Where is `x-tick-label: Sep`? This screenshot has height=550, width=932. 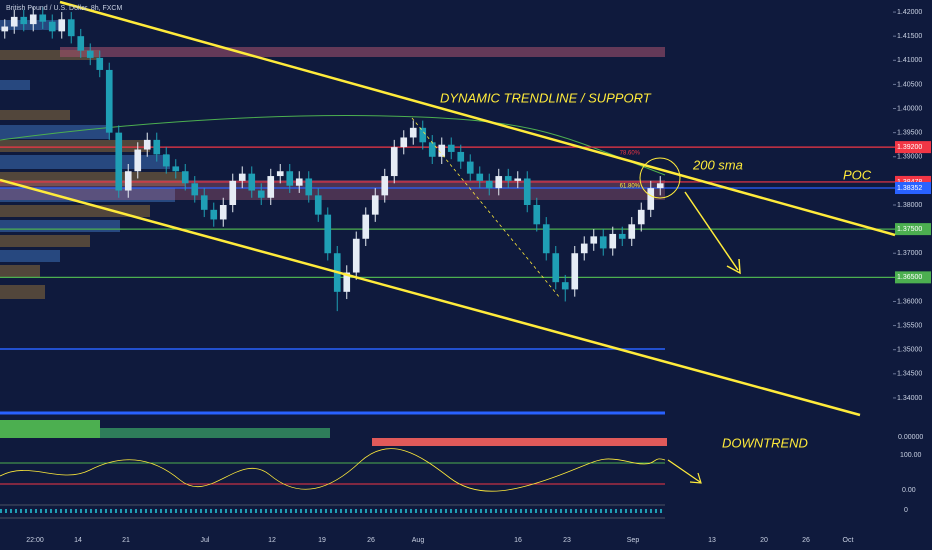
x-tick-label: Sep is located at coordinates (633, 540).